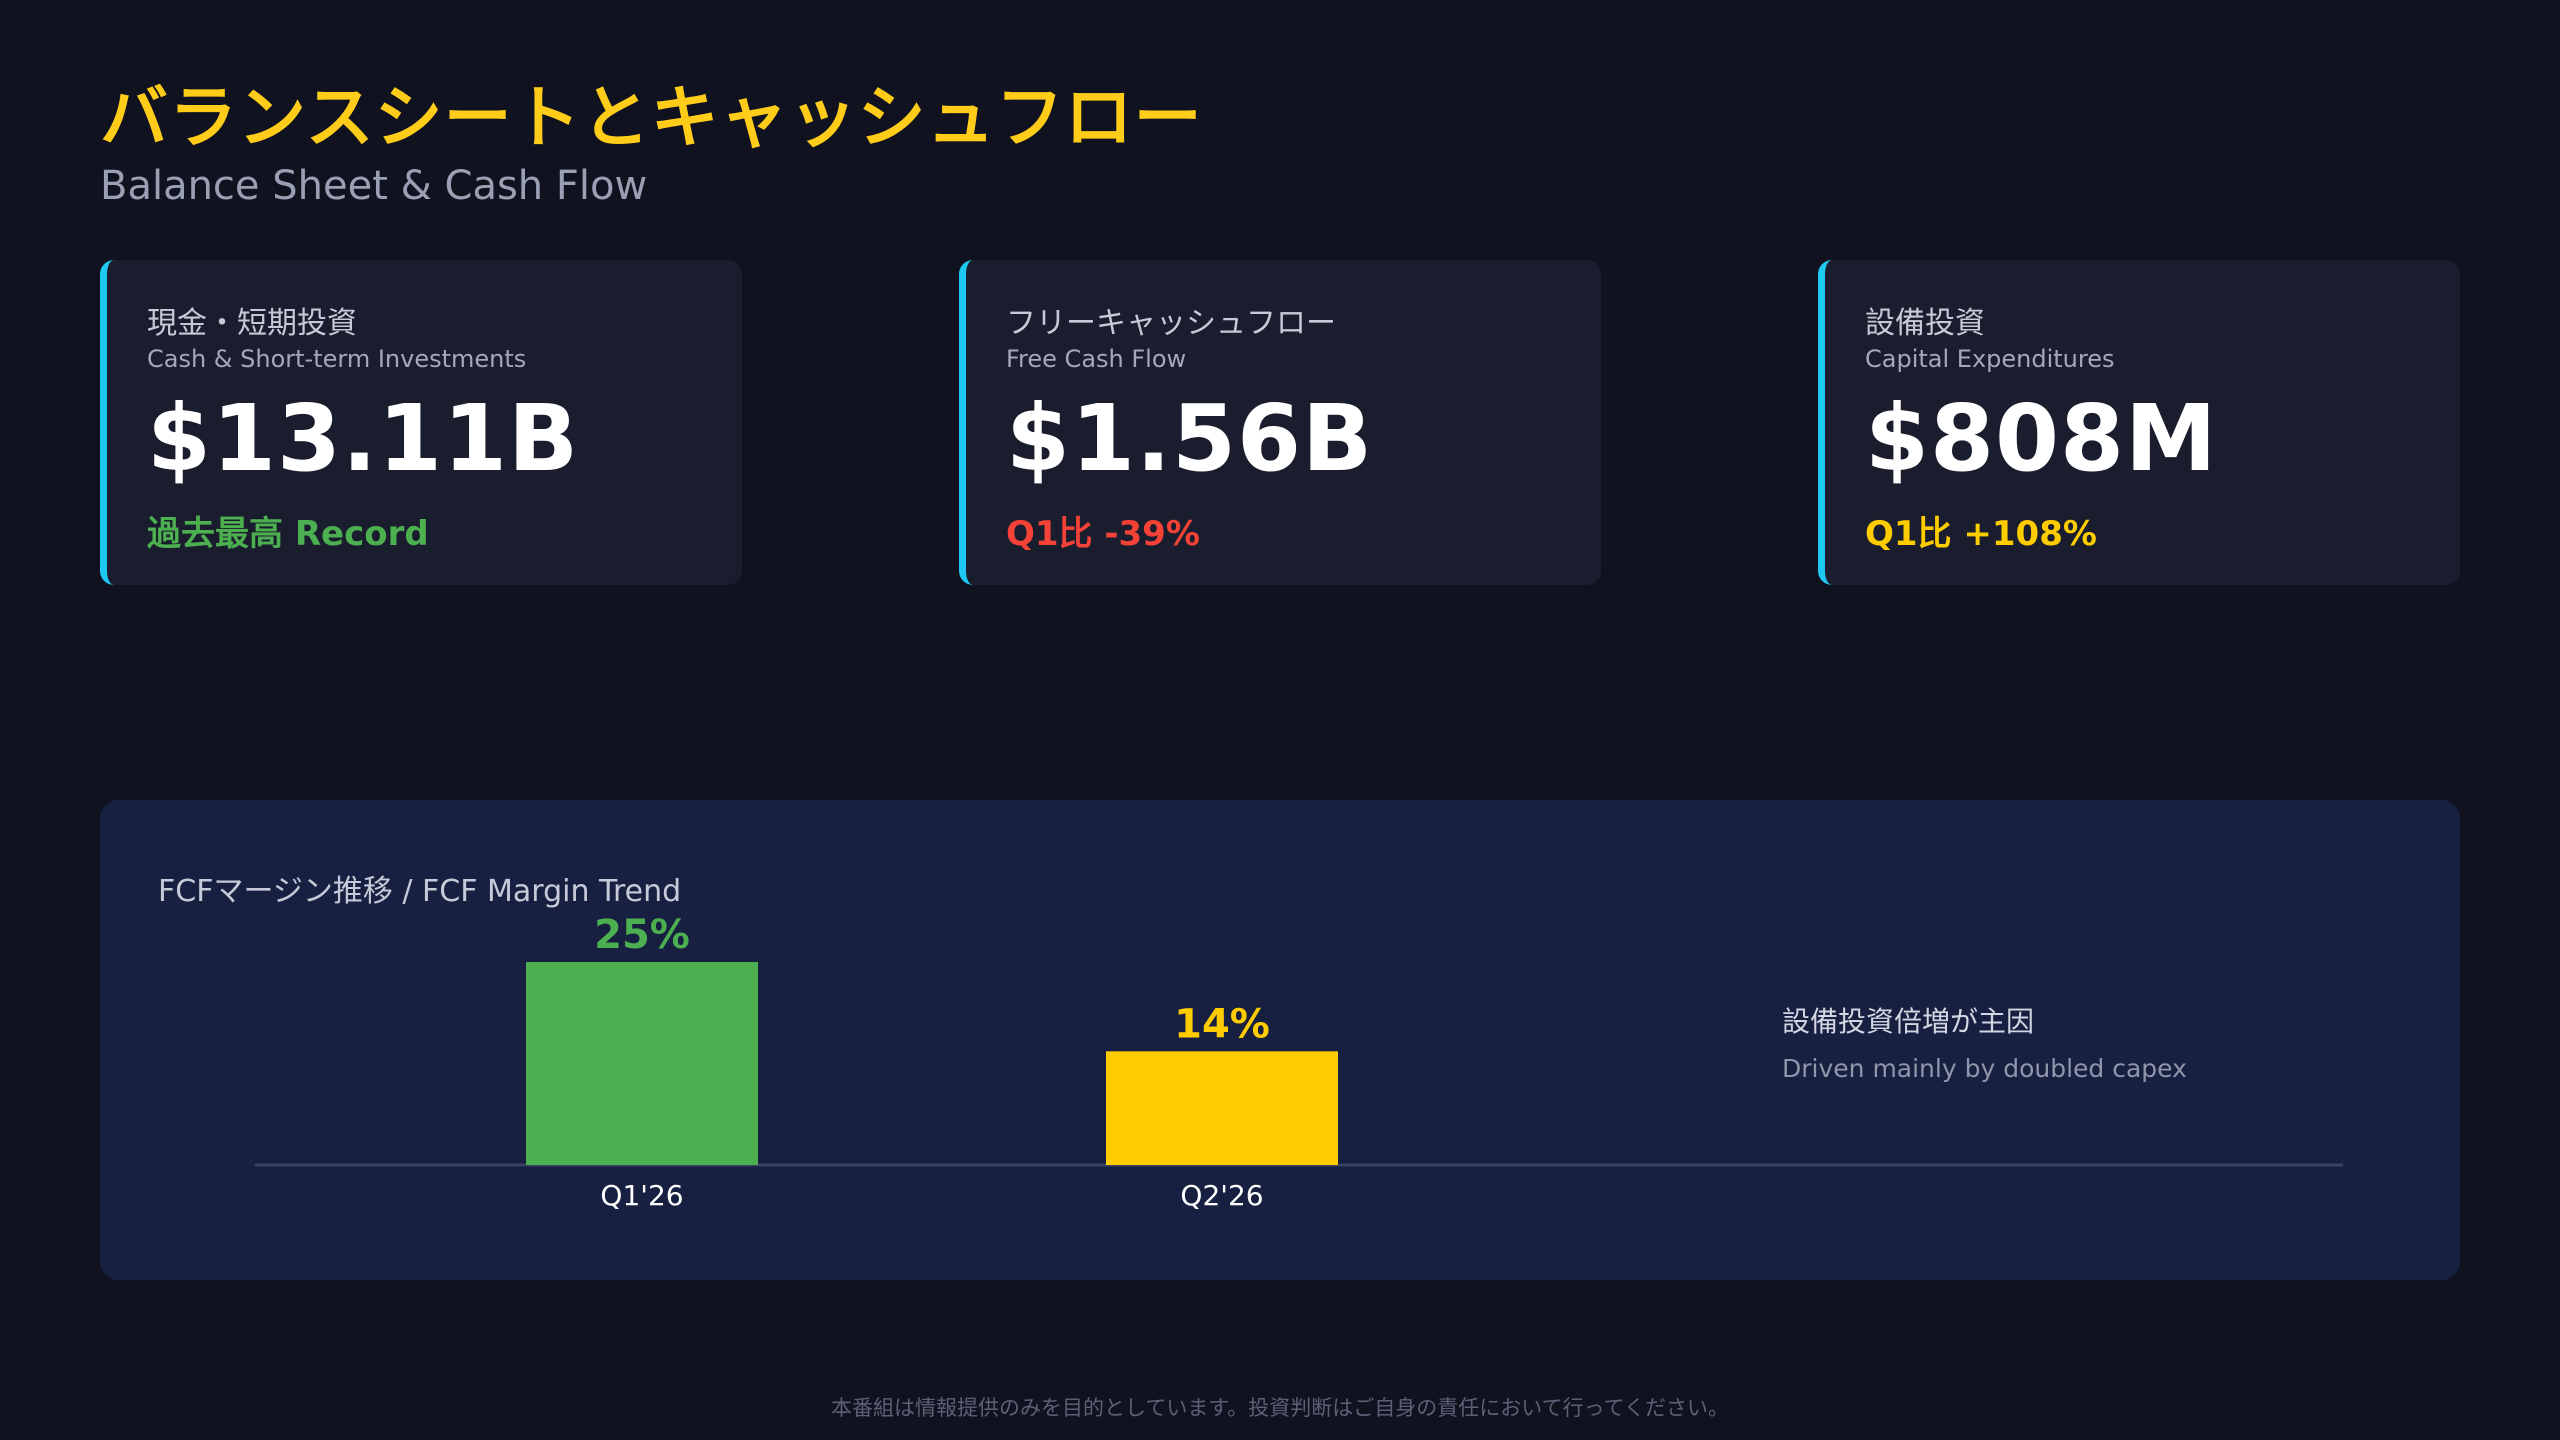  Describe the element at coordinates (1103, 534) in the screenshot. I see `kpi-note: Q1比 -39%` at that location.